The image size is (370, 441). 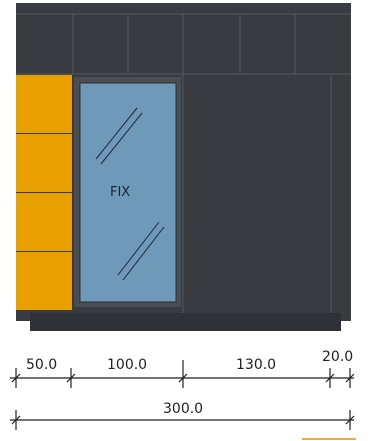 What do you see at coordinates (185, 322) in the screenshot?
I see `base-plinth` at bounding box center [185, 322].